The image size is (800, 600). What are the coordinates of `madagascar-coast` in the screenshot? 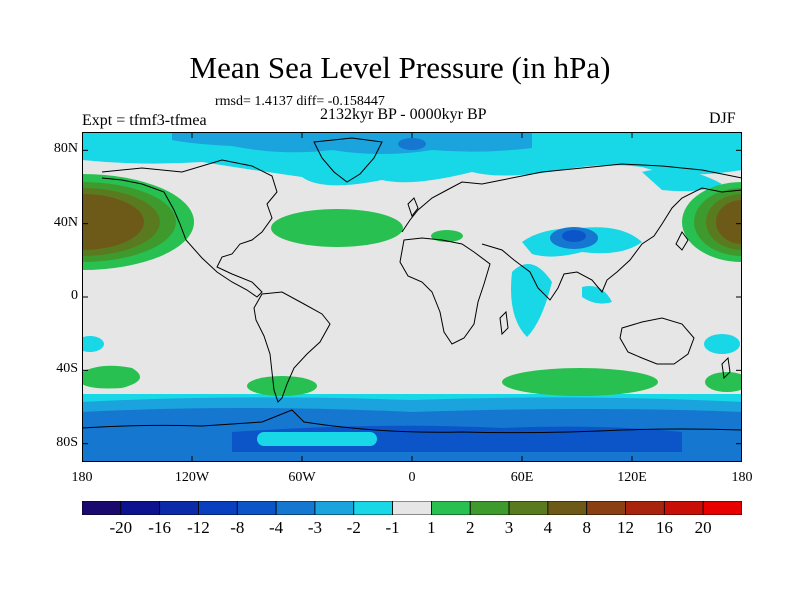 It's located at (504, 323).